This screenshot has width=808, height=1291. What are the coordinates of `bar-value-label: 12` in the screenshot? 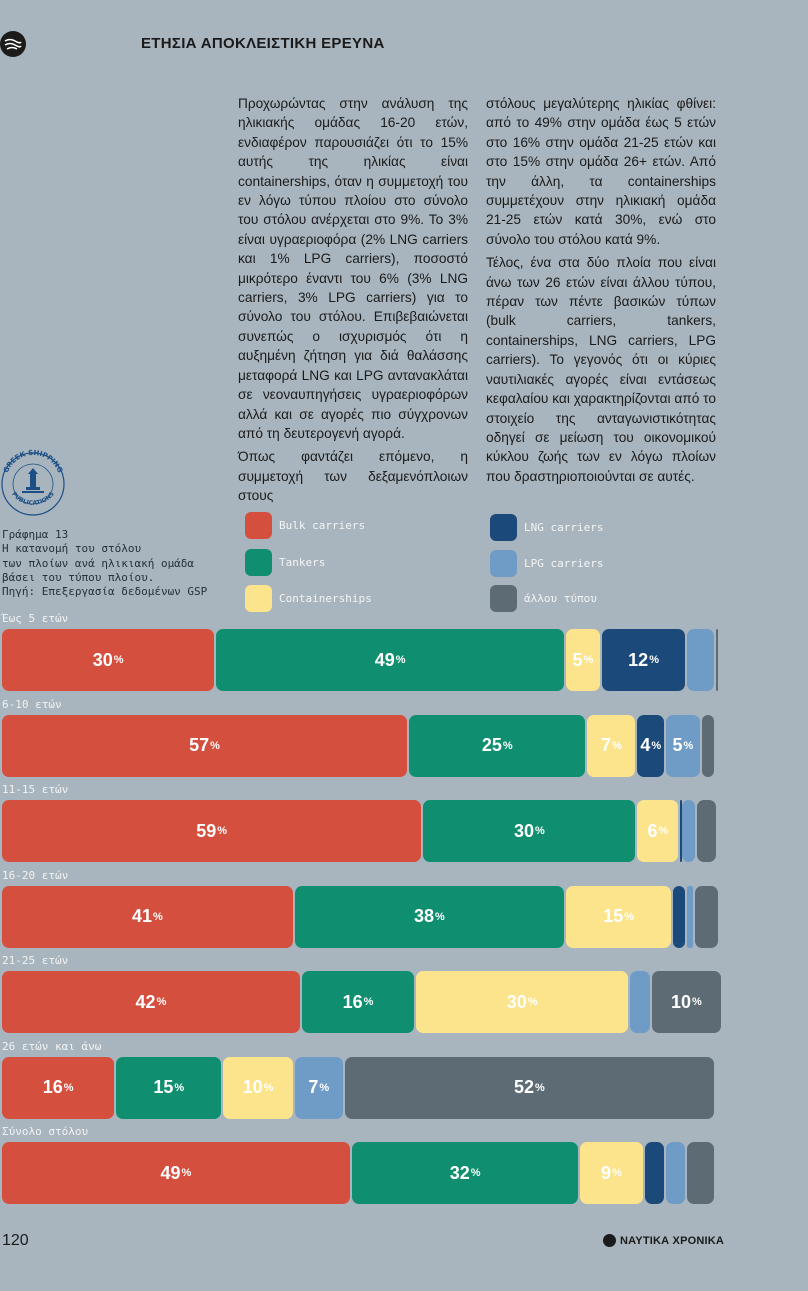 It's located at (638, 659).